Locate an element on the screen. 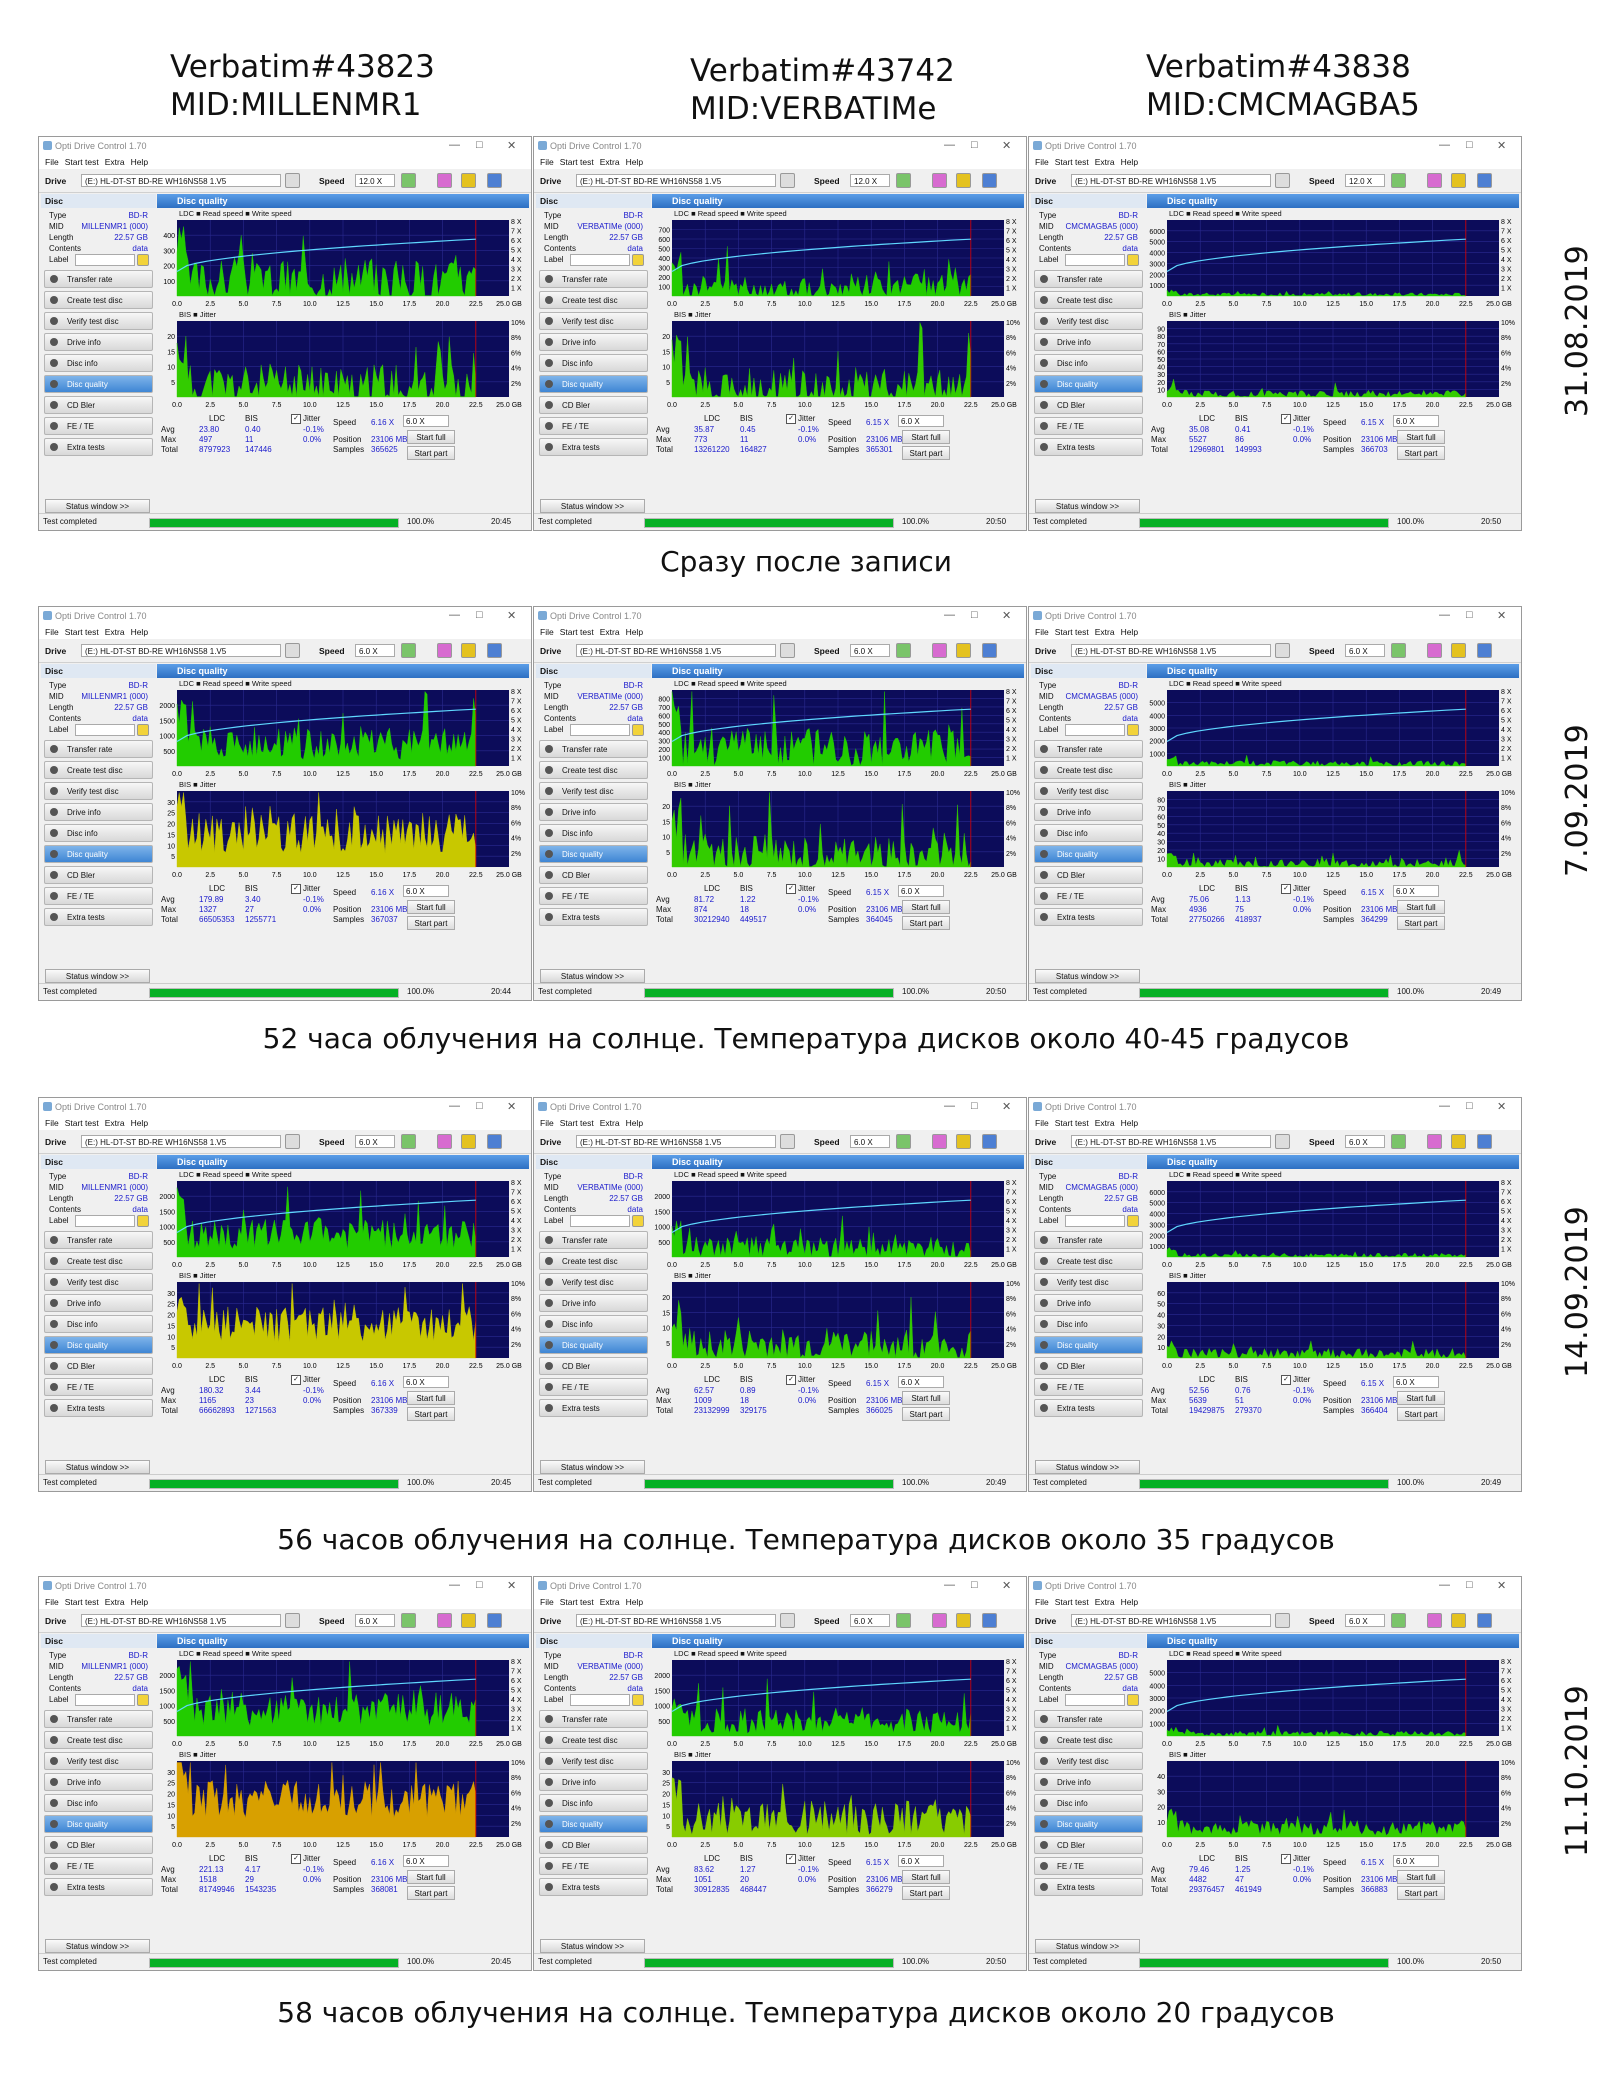 The image size is (1612, 2075). close-button: ✕ is located at coordinates (1007, 1107).